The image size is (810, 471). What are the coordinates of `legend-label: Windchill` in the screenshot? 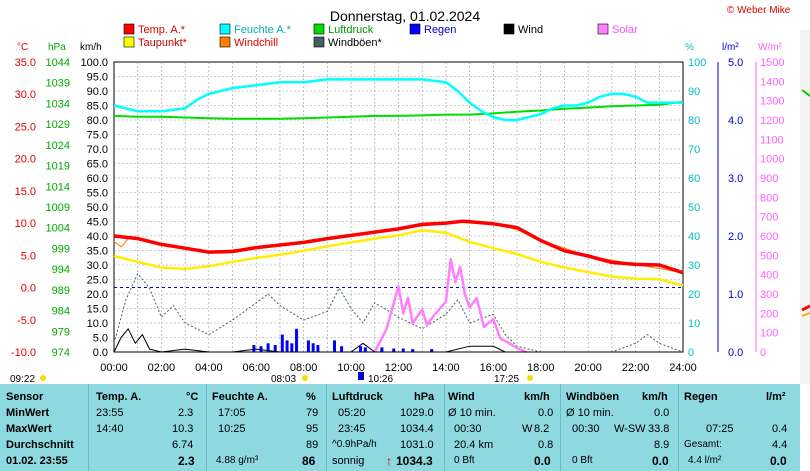 It's located at (256, 43).